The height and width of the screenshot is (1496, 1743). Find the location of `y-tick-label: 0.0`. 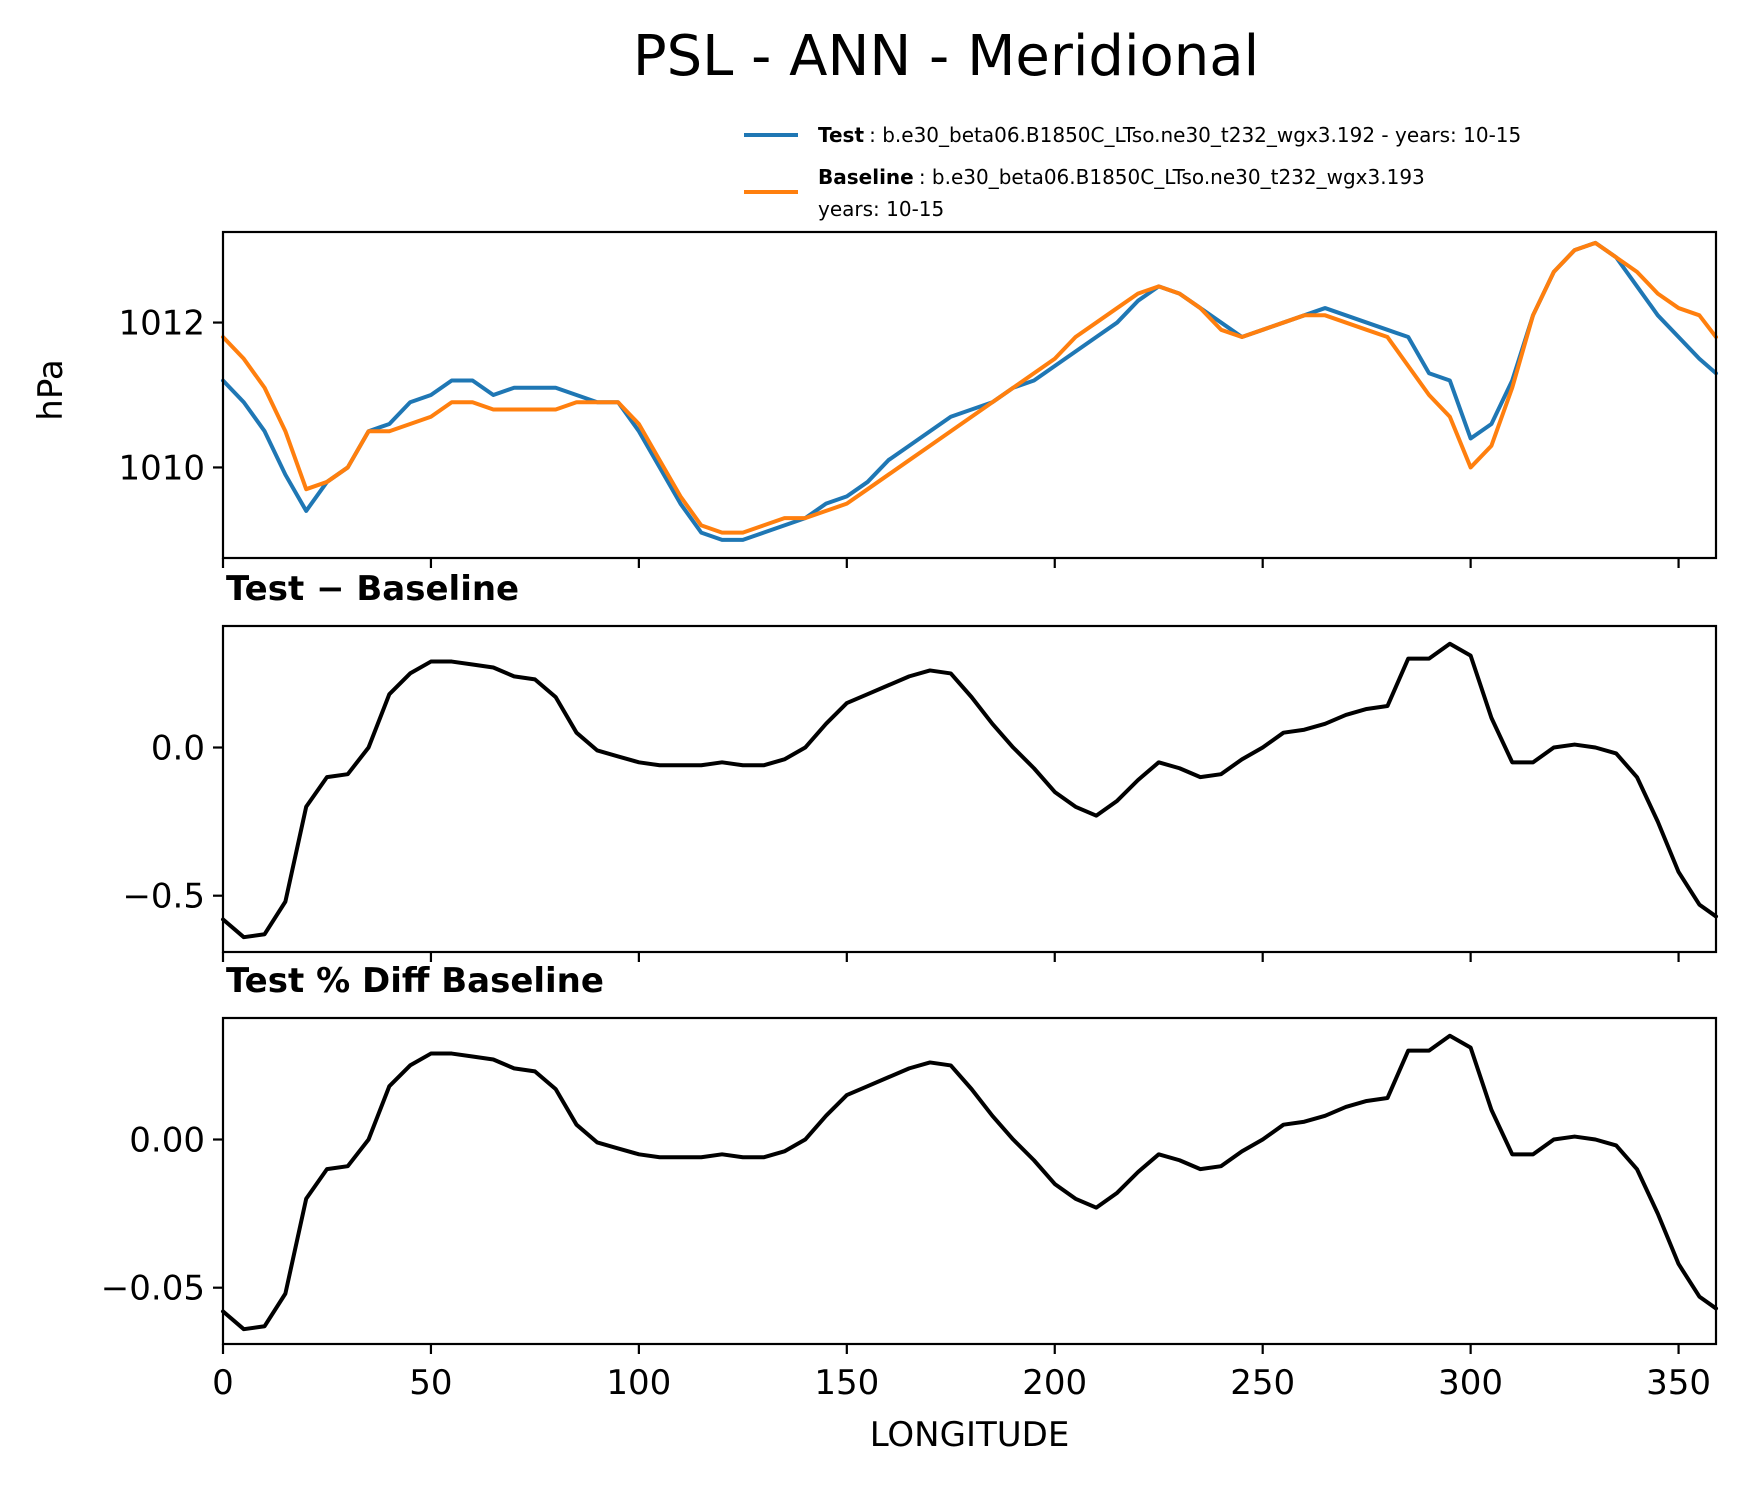

y-tick-label: 0.0 is located at coordinates (178, 749).